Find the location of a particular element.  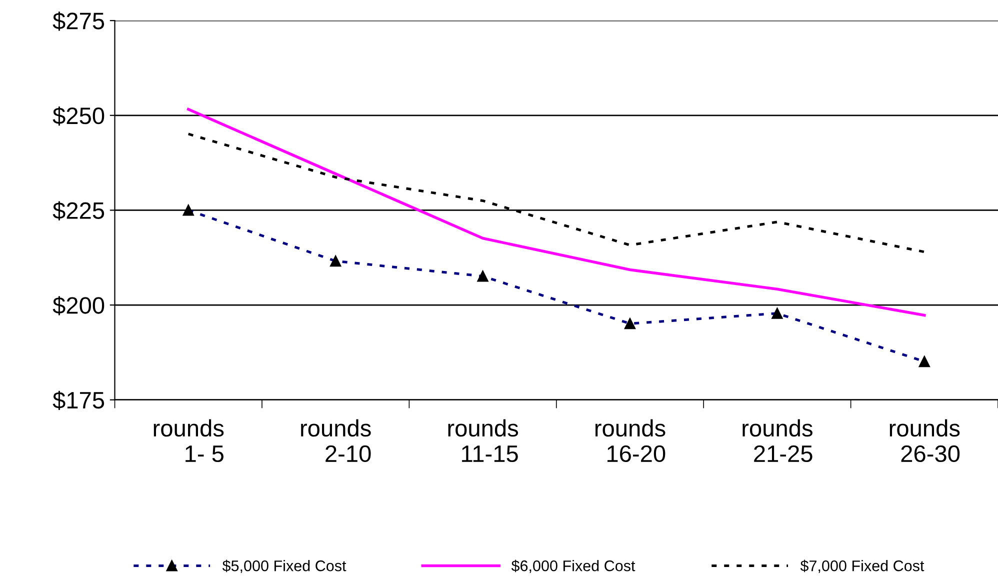

legend-label: $5,000 Fixed Cost is located at coordinates (284, 567).